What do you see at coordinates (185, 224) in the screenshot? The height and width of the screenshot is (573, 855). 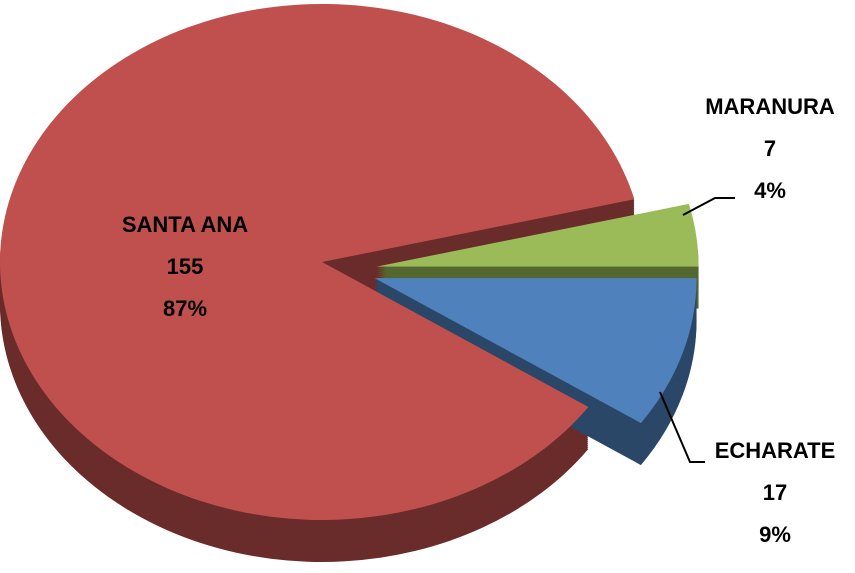 I see `category-label: SANTA ANA` at bounding box center [185, 224].